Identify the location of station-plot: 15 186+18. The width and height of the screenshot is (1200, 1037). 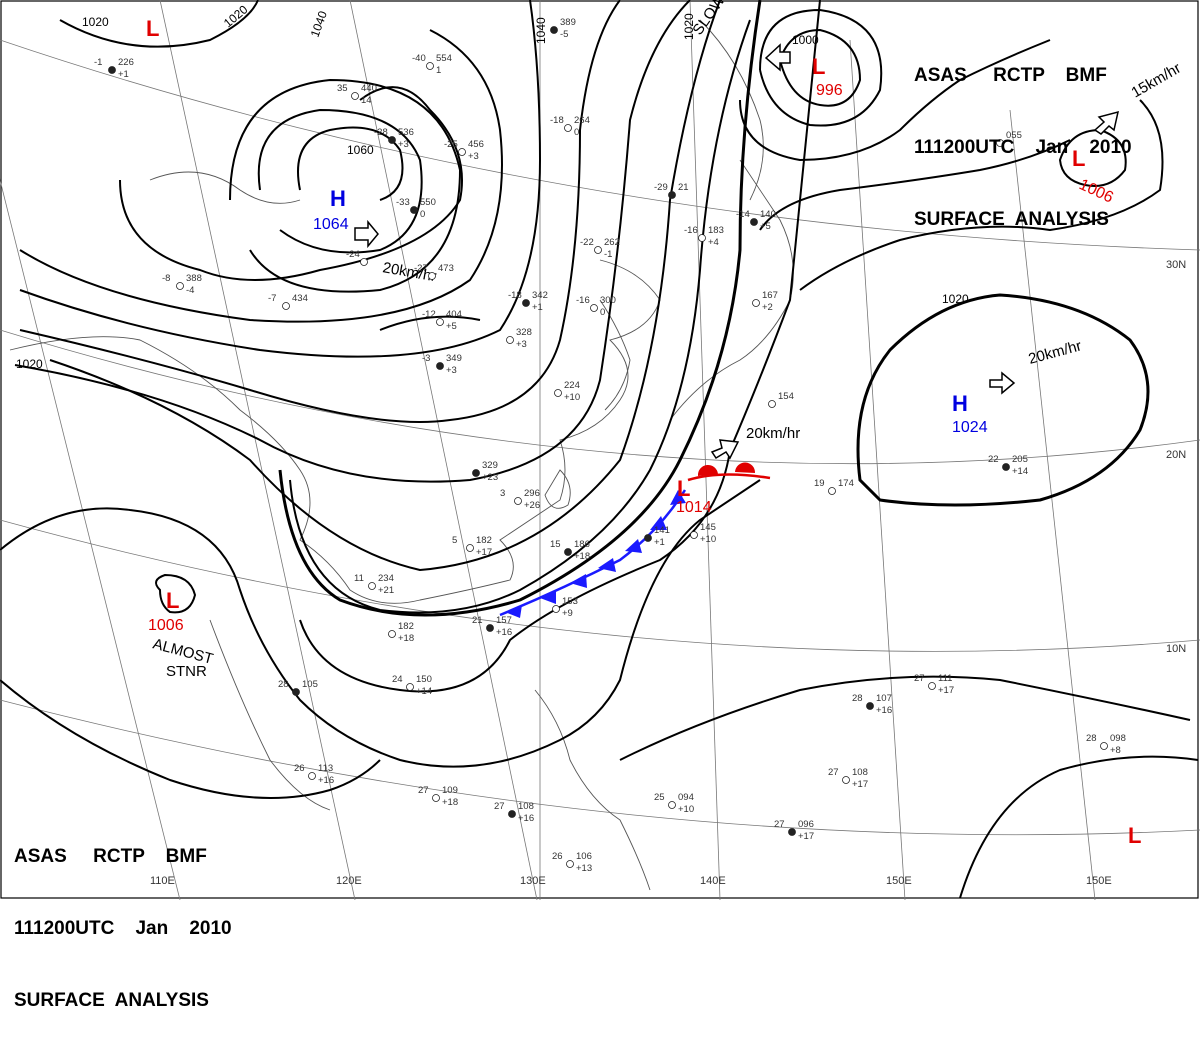
(570, 550).